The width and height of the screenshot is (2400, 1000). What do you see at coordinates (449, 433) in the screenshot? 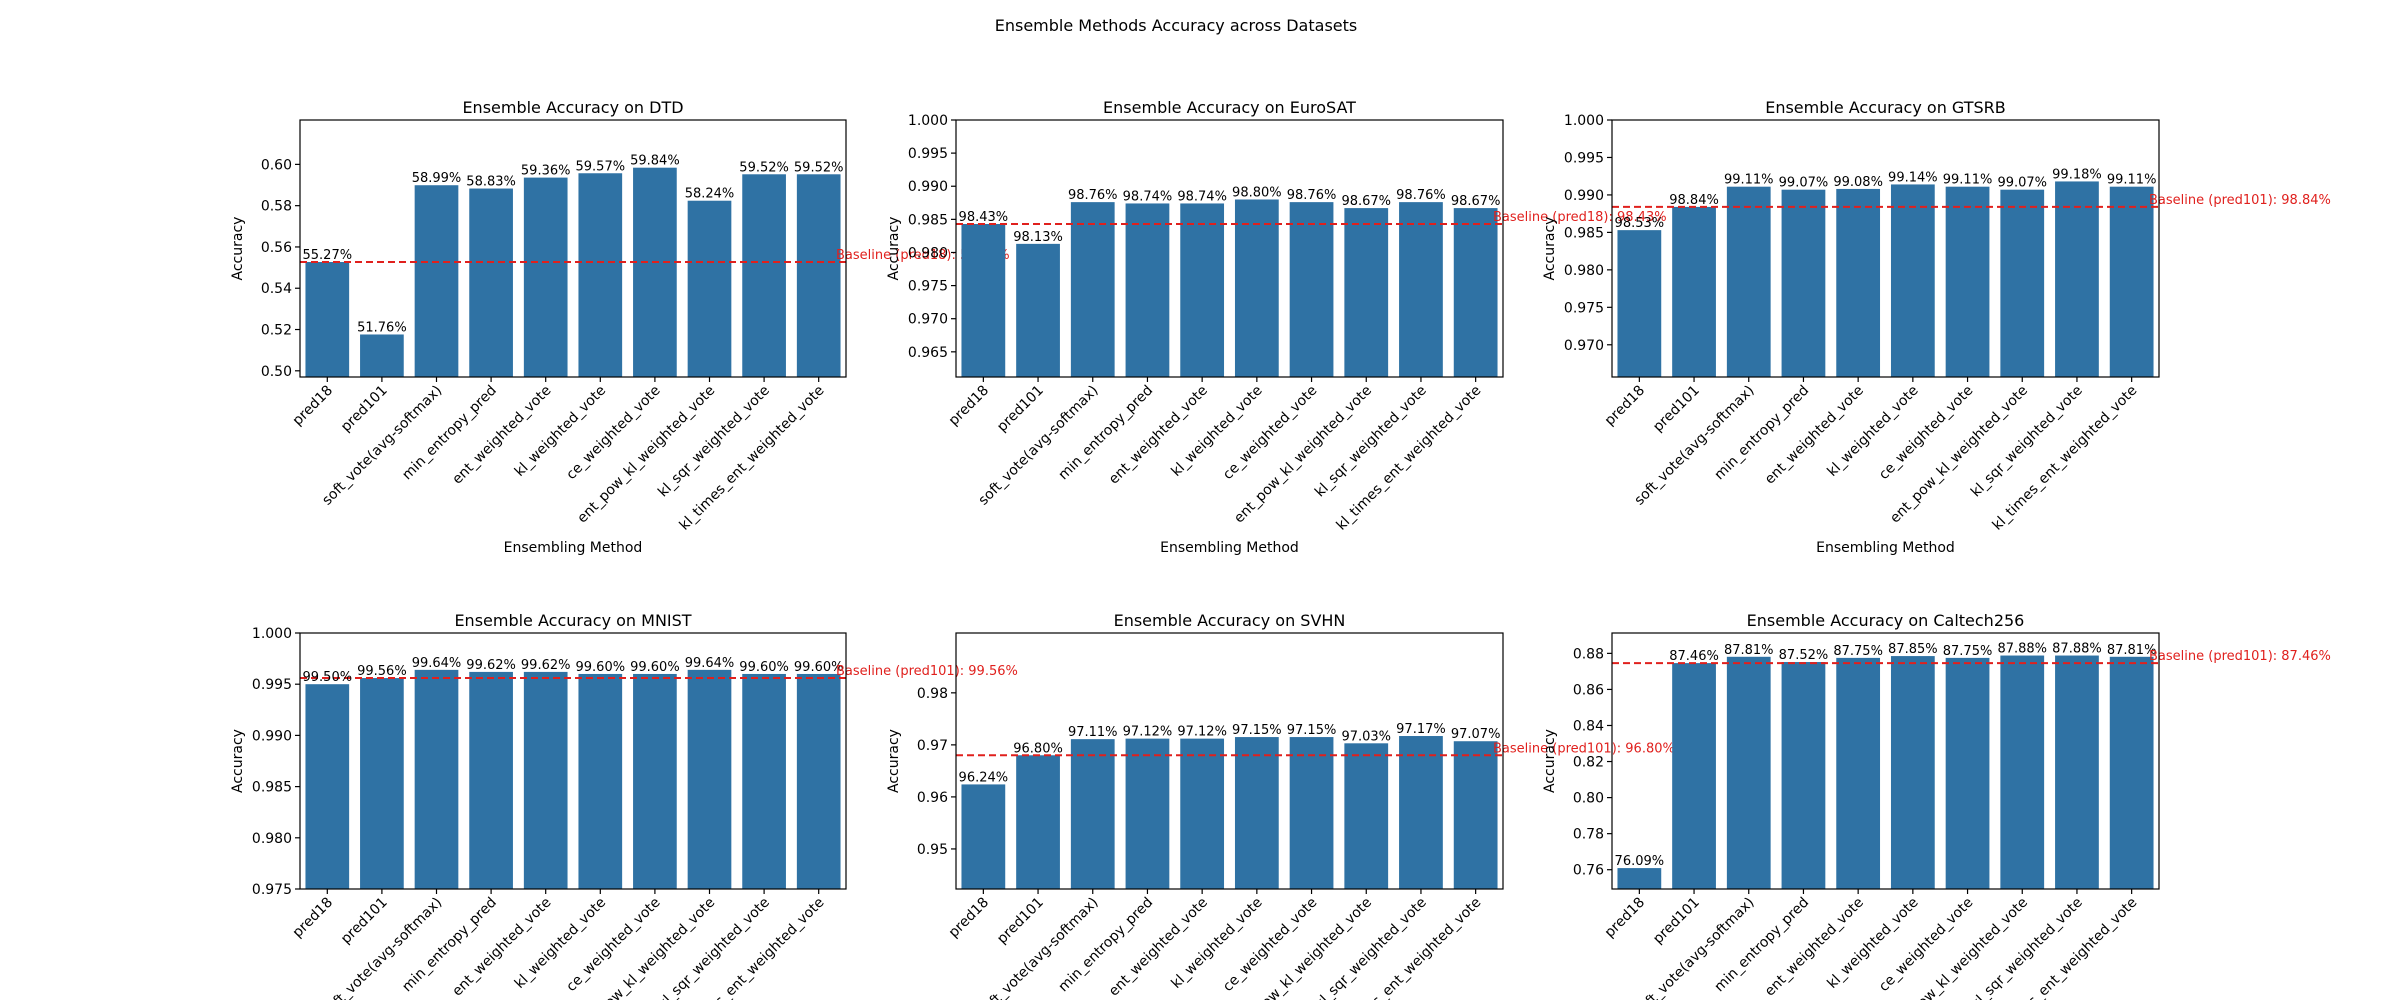
I see `x-tick-label: min_entropy_pred` at bounding box center [449, 433].